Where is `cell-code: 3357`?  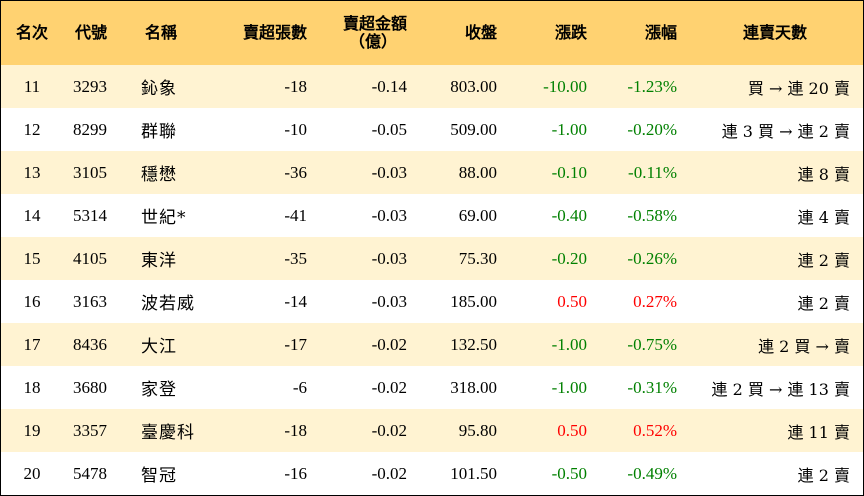 cell-code: 3357 is located at coordinates (90, 430).